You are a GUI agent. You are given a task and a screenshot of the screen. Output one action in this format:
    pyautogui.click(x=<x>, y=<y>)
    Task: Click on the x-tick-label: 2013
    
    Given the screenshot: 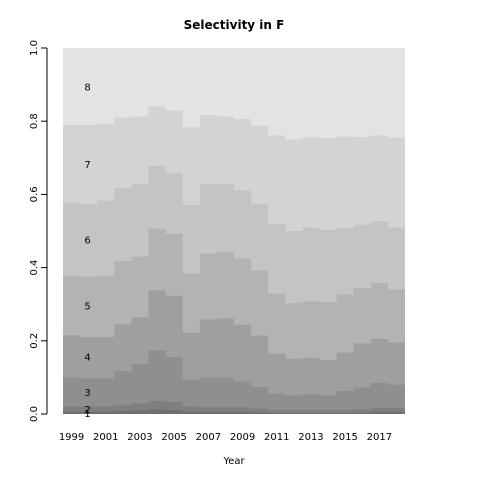 What is the action you would take?
    pyautogui.click(x=310, y=437)
    